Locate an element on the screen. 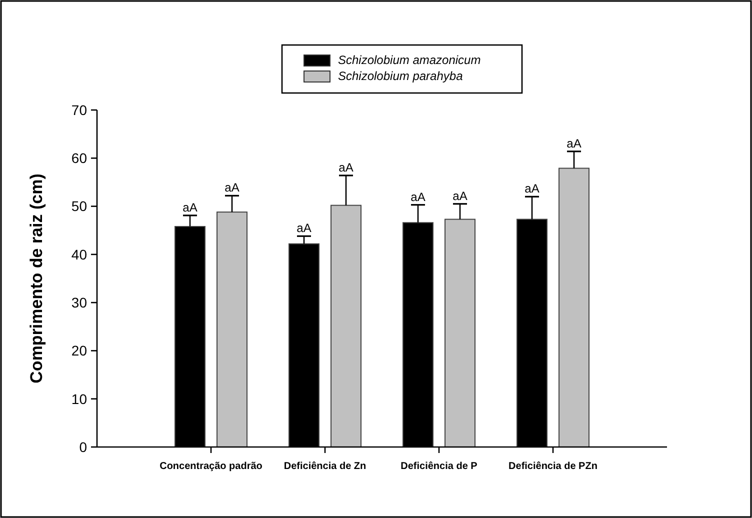  y-tick-label: 50 is located at coordinates (79, 206).